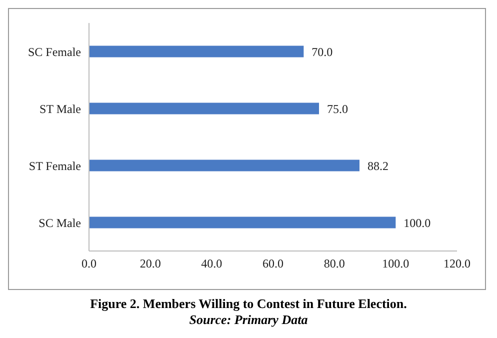  I want to click on x-tick-label: 40.0, so click(211, 263).